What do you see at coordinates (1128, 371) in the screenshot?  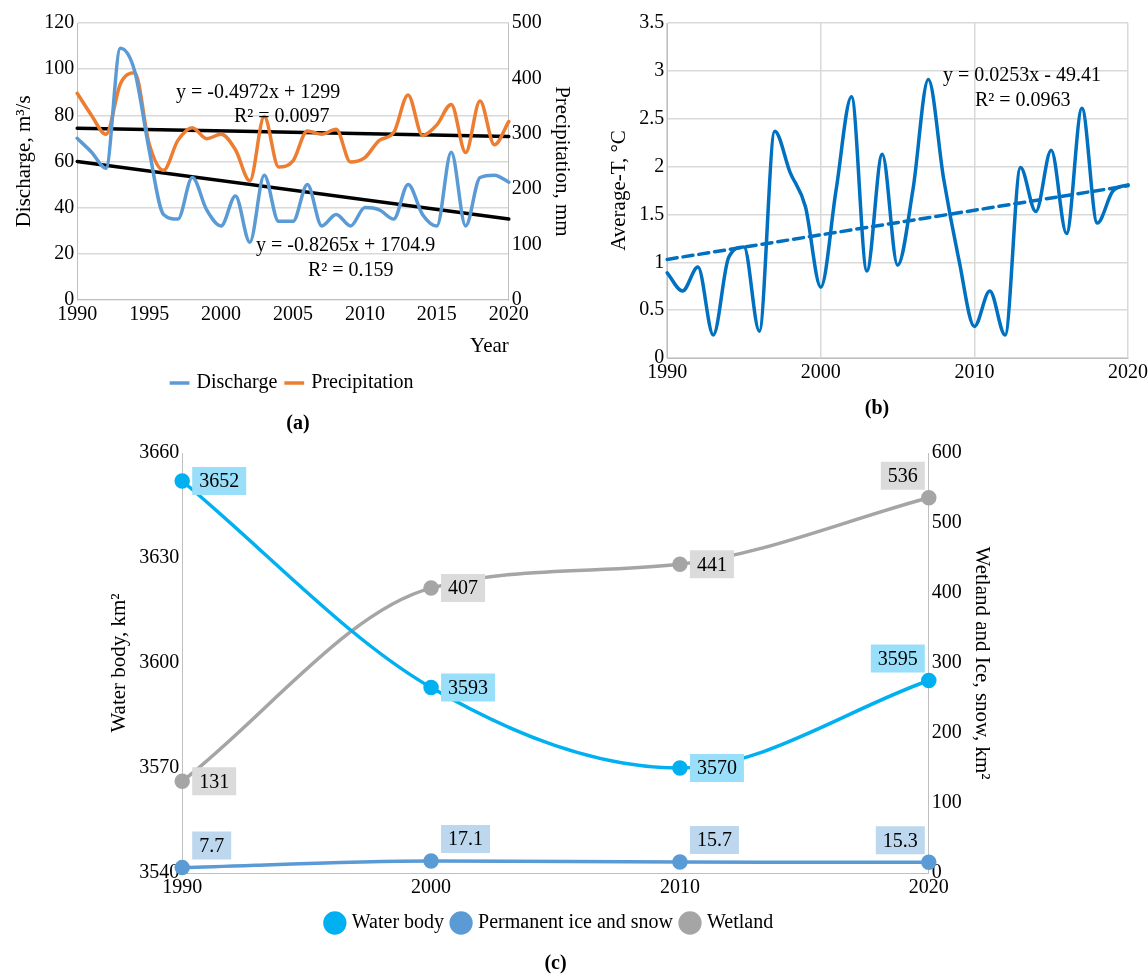 I see `x-tick-label: 2020` at bounding box center [1128, 371].